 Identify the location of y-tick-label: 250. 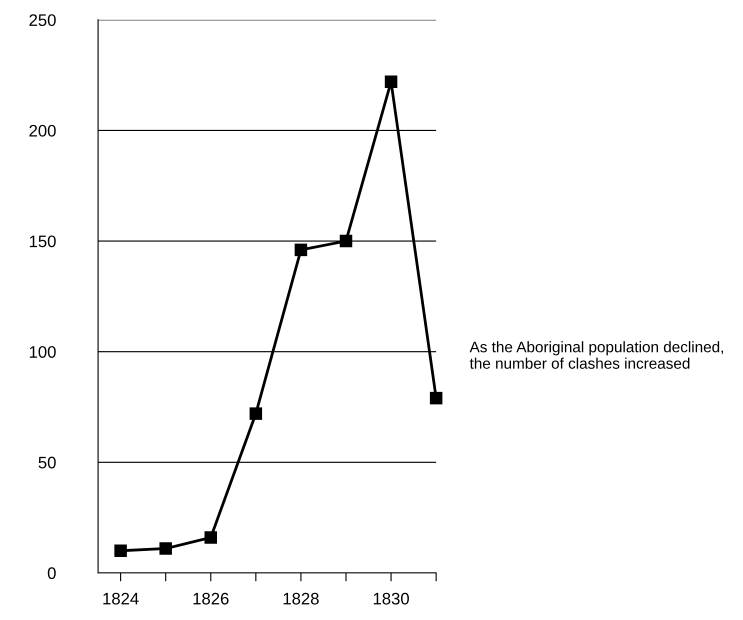
(42, 20).